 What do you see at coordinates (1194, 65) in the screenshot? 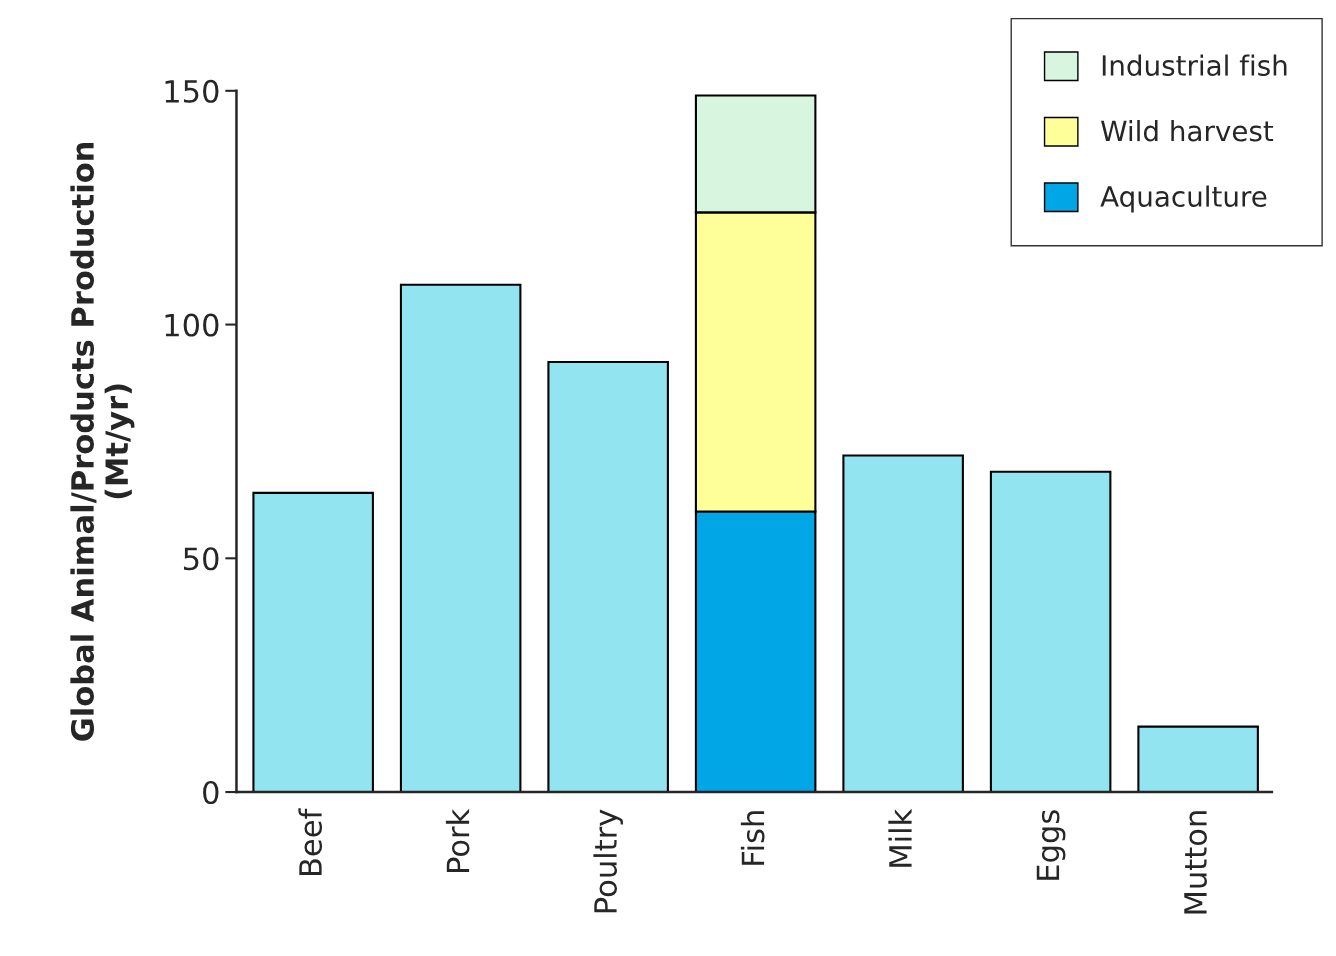
I see `legend-label: Industrial fish` at bounding box center [1194, 65].